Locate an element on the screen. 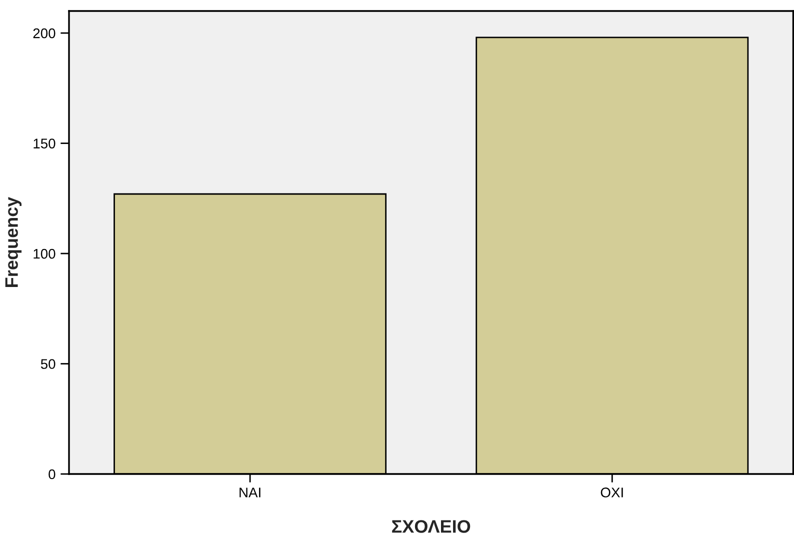 This screenshot has width=794, height=540. y-tick-label: 50 is located at coordinates (48, 364).